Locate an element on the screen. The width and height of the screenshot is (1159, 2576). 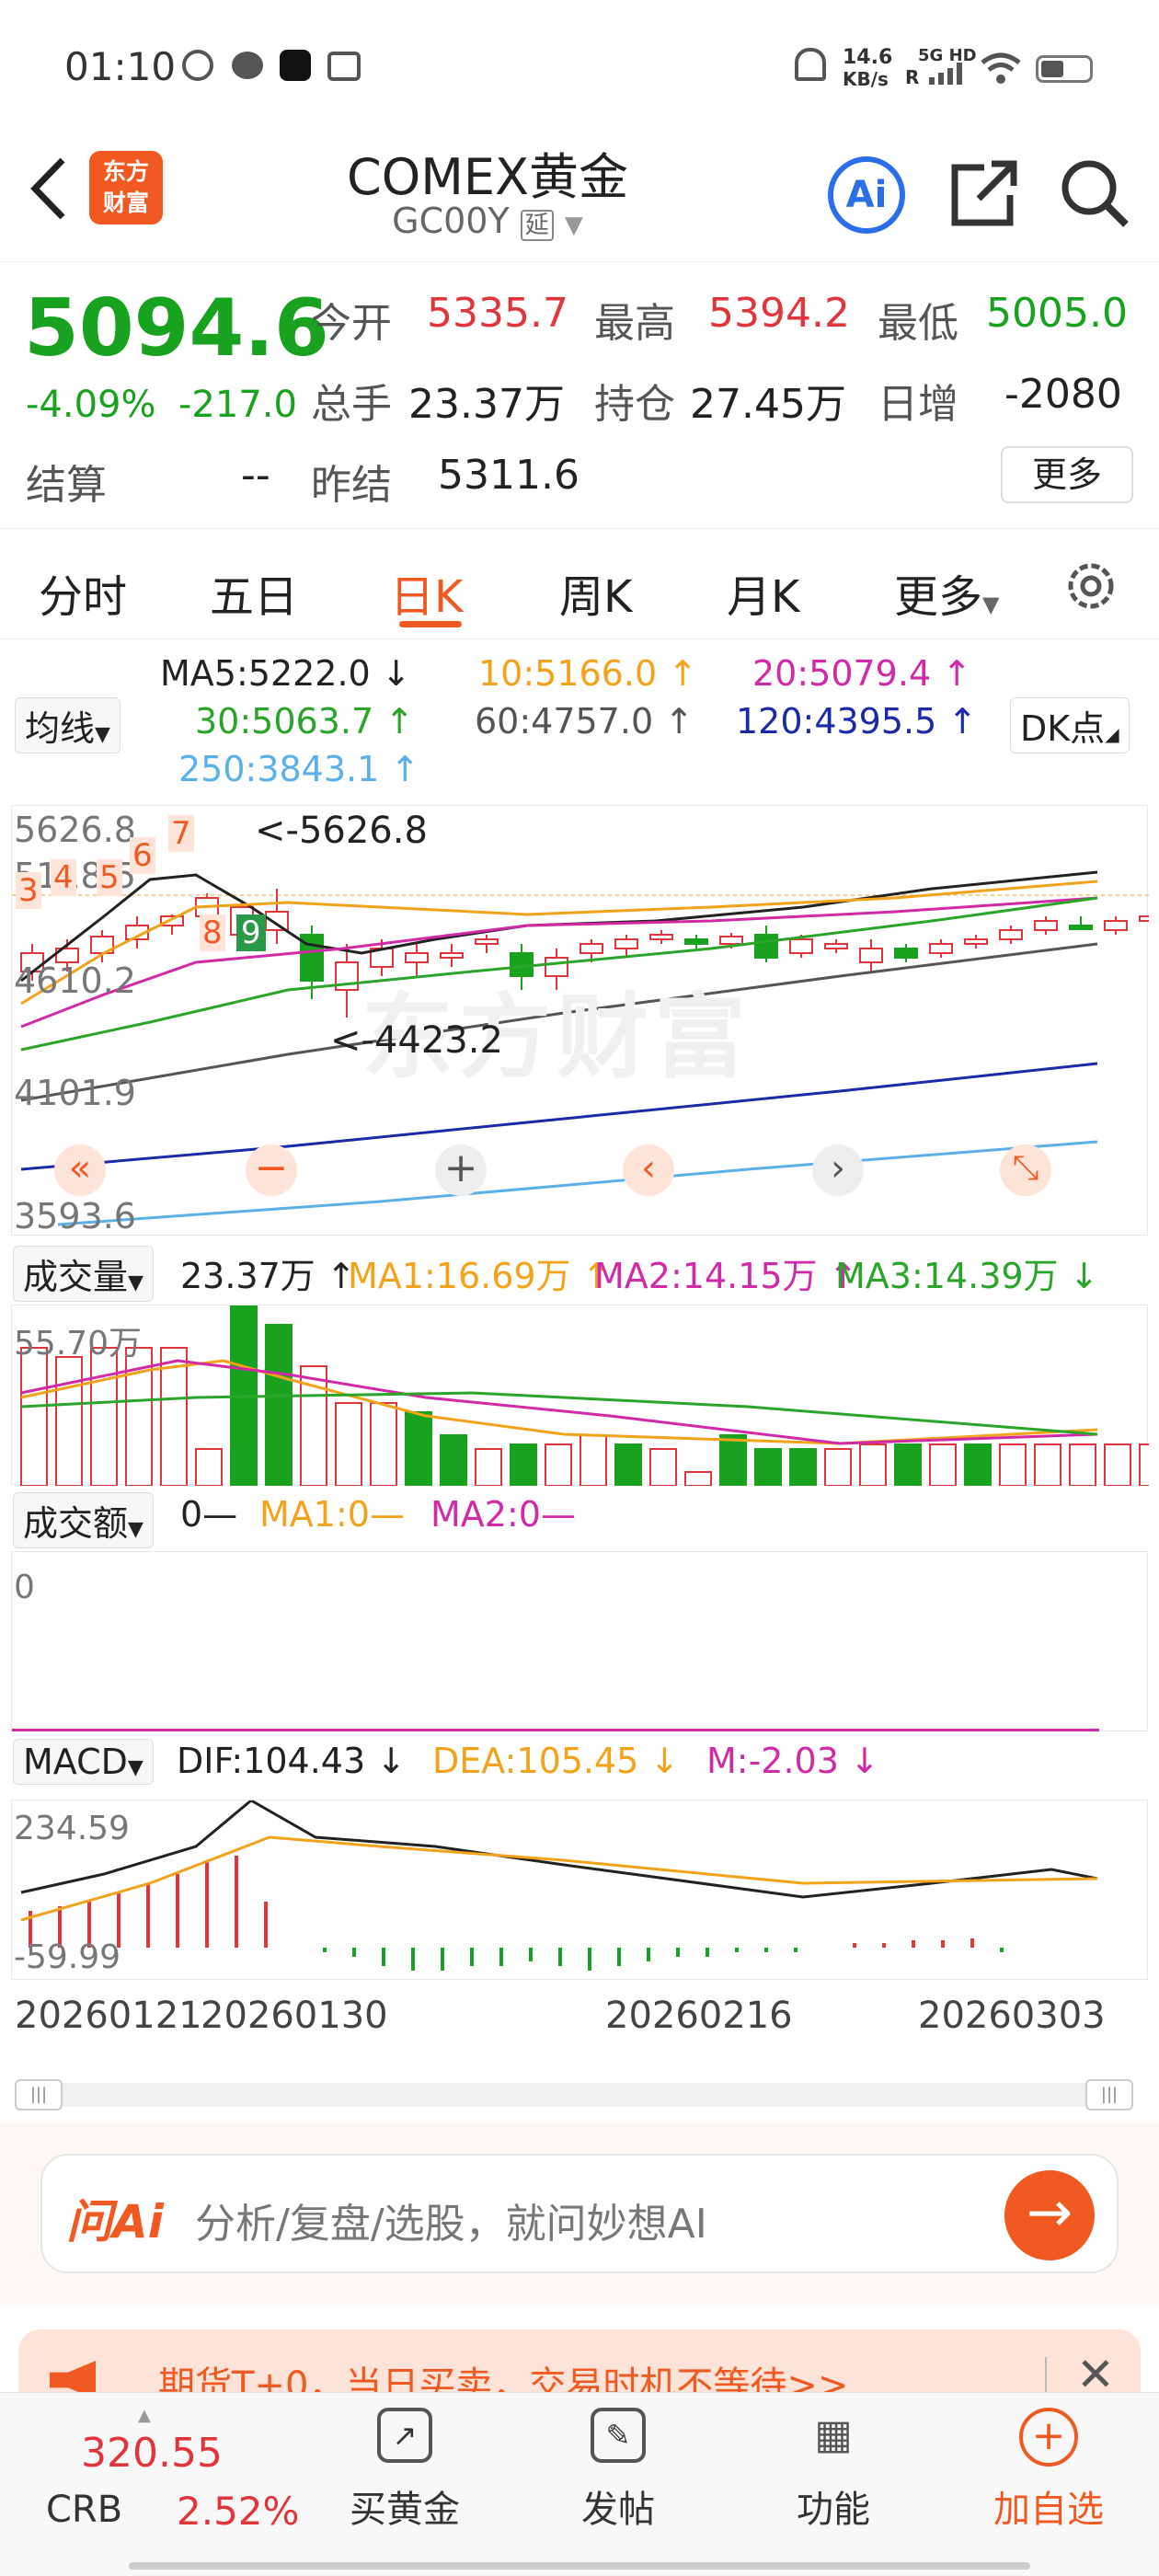
tab-more: 更多▼ is located at coordinates (947, 597).